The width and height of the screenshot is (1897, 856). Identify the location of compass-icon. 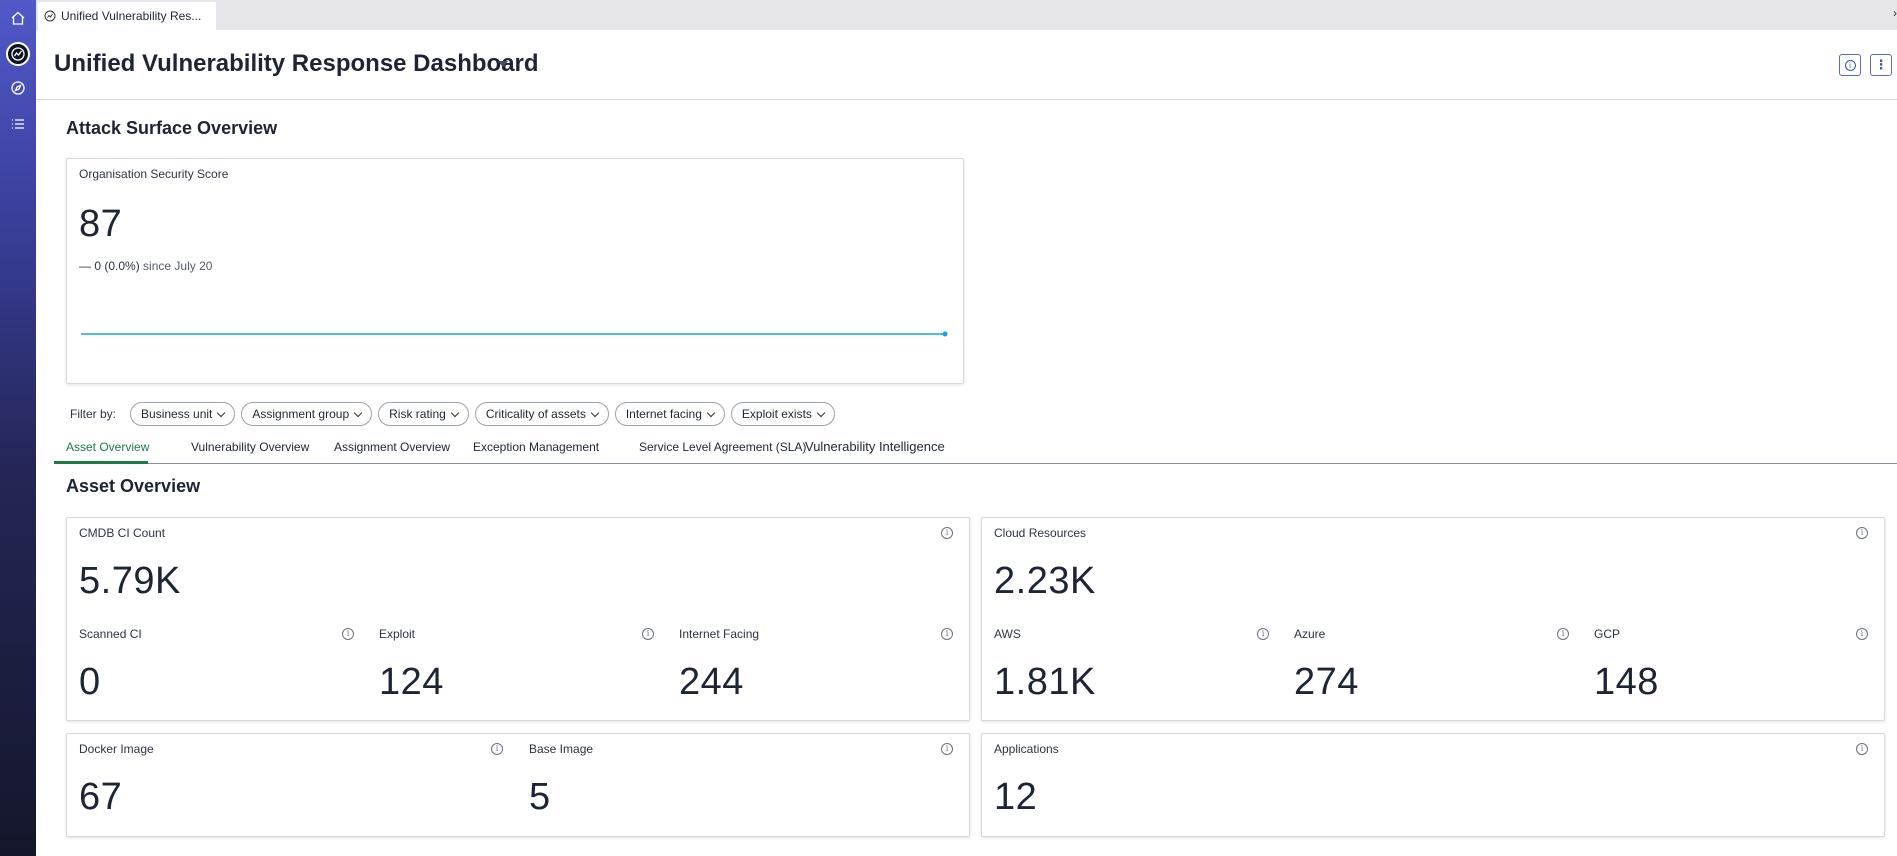
(18, 88).